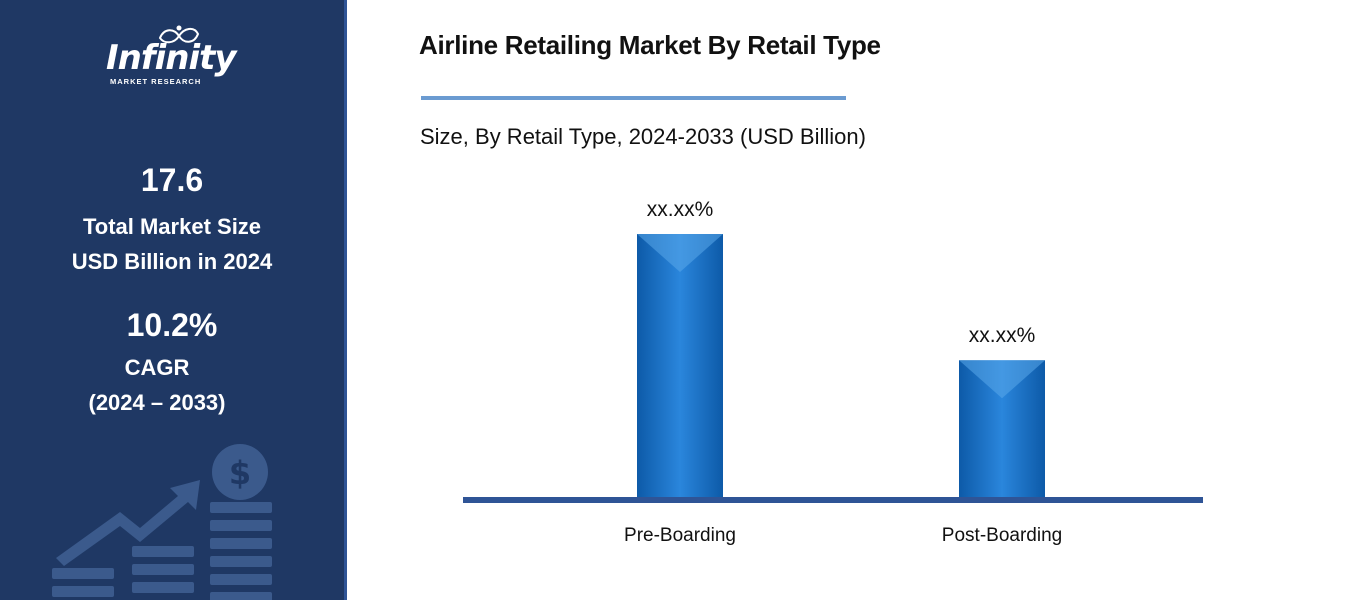  I want to click on page-title: Airline Retailing Market By Retail Type, so click(650, 45).